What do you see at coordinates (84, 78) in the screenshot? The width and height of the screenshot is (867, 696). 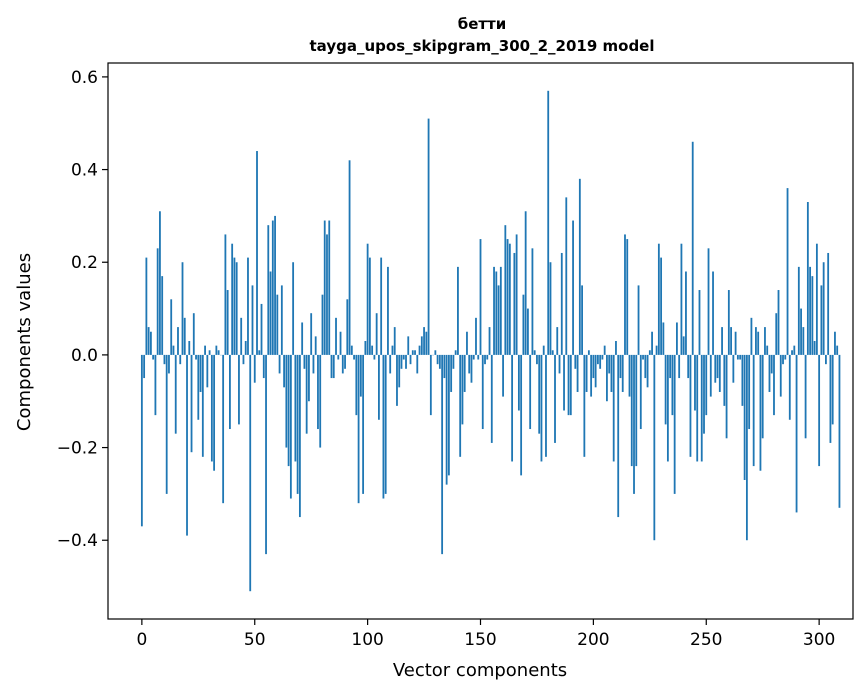 I see `y-tick-label: 0.6` at bounding box center [84, 78].